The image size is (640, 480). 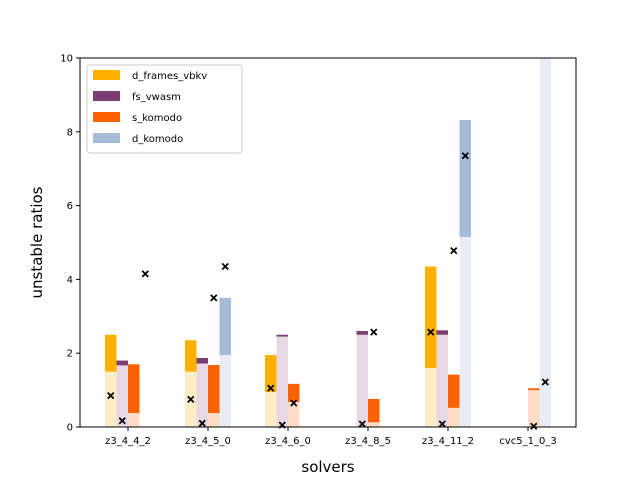 I want to click on y-tick-label-2: 2, so click(x=70, y=354).